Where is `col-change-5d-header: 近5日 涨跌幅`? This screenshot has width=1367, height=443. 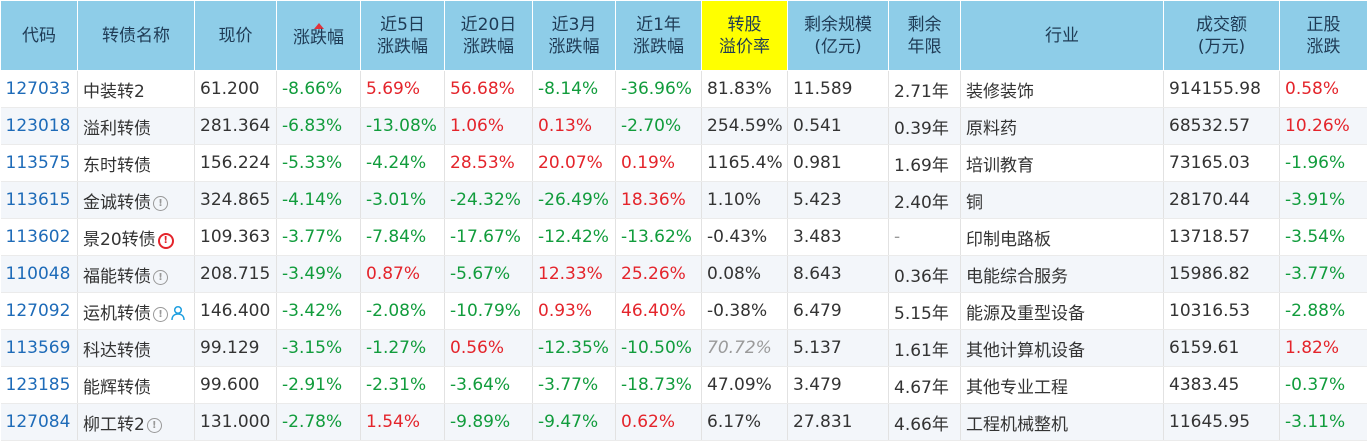
col-change-5d-header: 近5日 涨跌幅 is located at coordinates (402, 35).